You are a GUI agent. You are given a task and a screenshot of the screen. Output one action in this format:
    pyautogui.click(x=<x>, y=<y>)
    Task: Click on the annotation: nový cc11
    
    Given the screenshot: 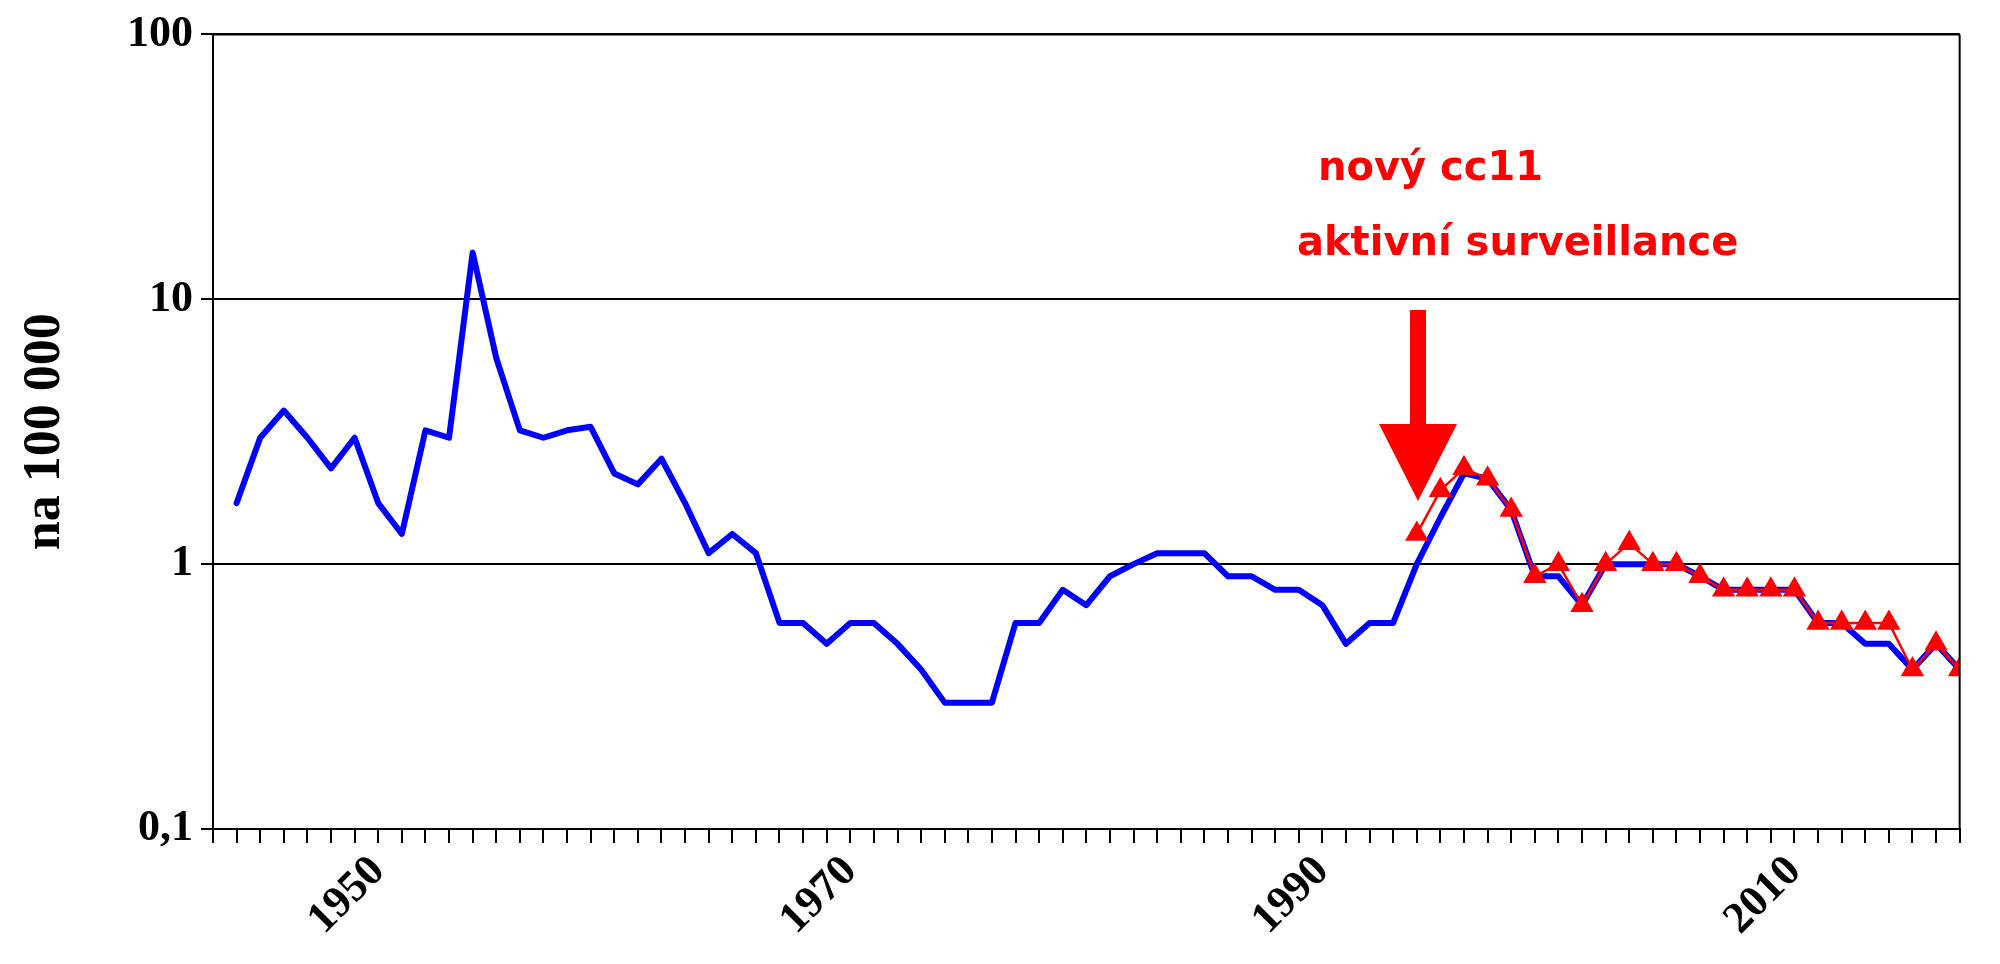 What is the action you would take?
    pyautogui.click(x=1431, y=166)
    